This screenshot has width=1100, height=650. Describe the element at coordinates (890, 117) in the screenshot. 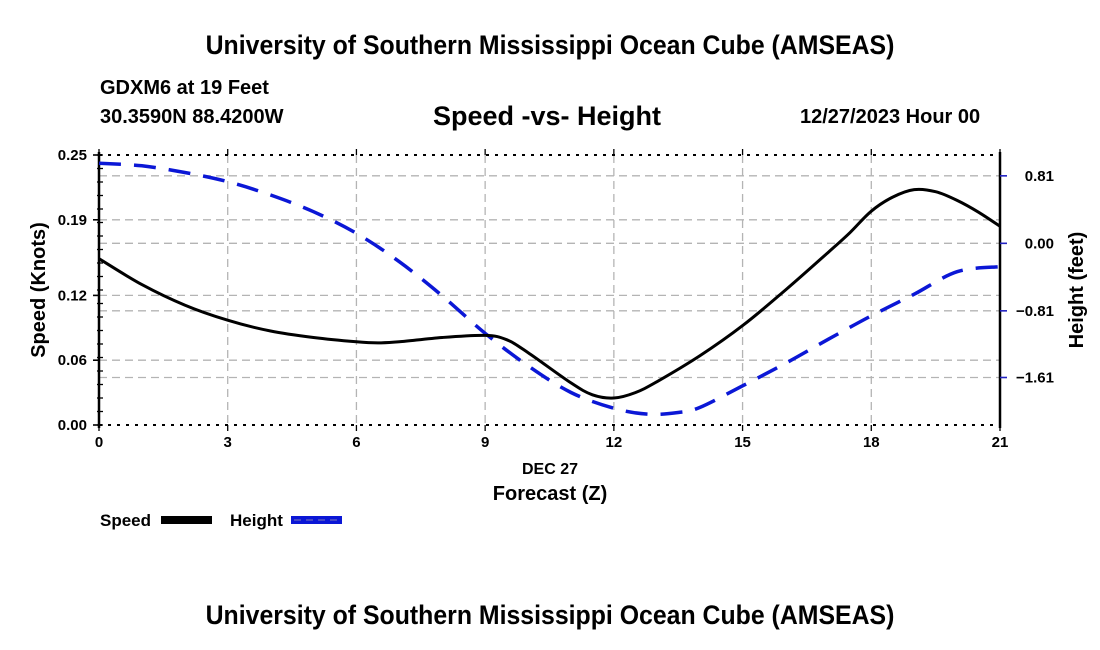

I see `forecast-date-label: 12/27/2023 Hour 00` at that location.